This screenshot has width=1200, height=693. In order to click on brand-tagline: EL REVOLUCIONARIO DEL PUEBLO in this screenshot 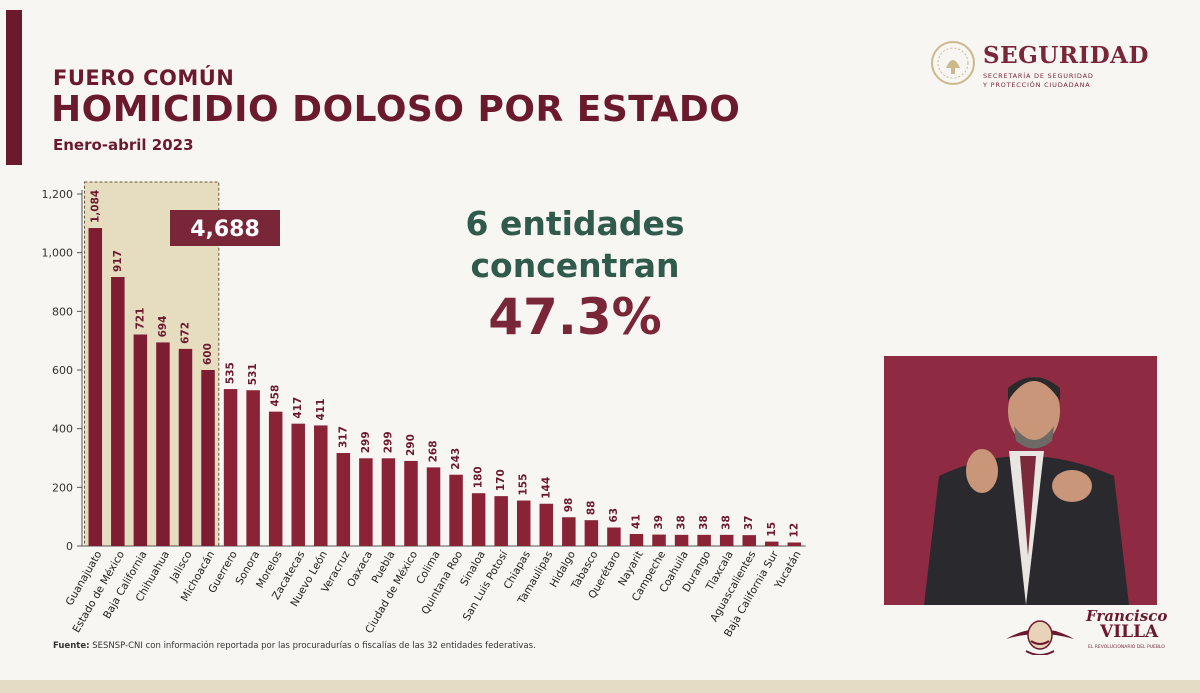, I will do `click(1126, 647)`.